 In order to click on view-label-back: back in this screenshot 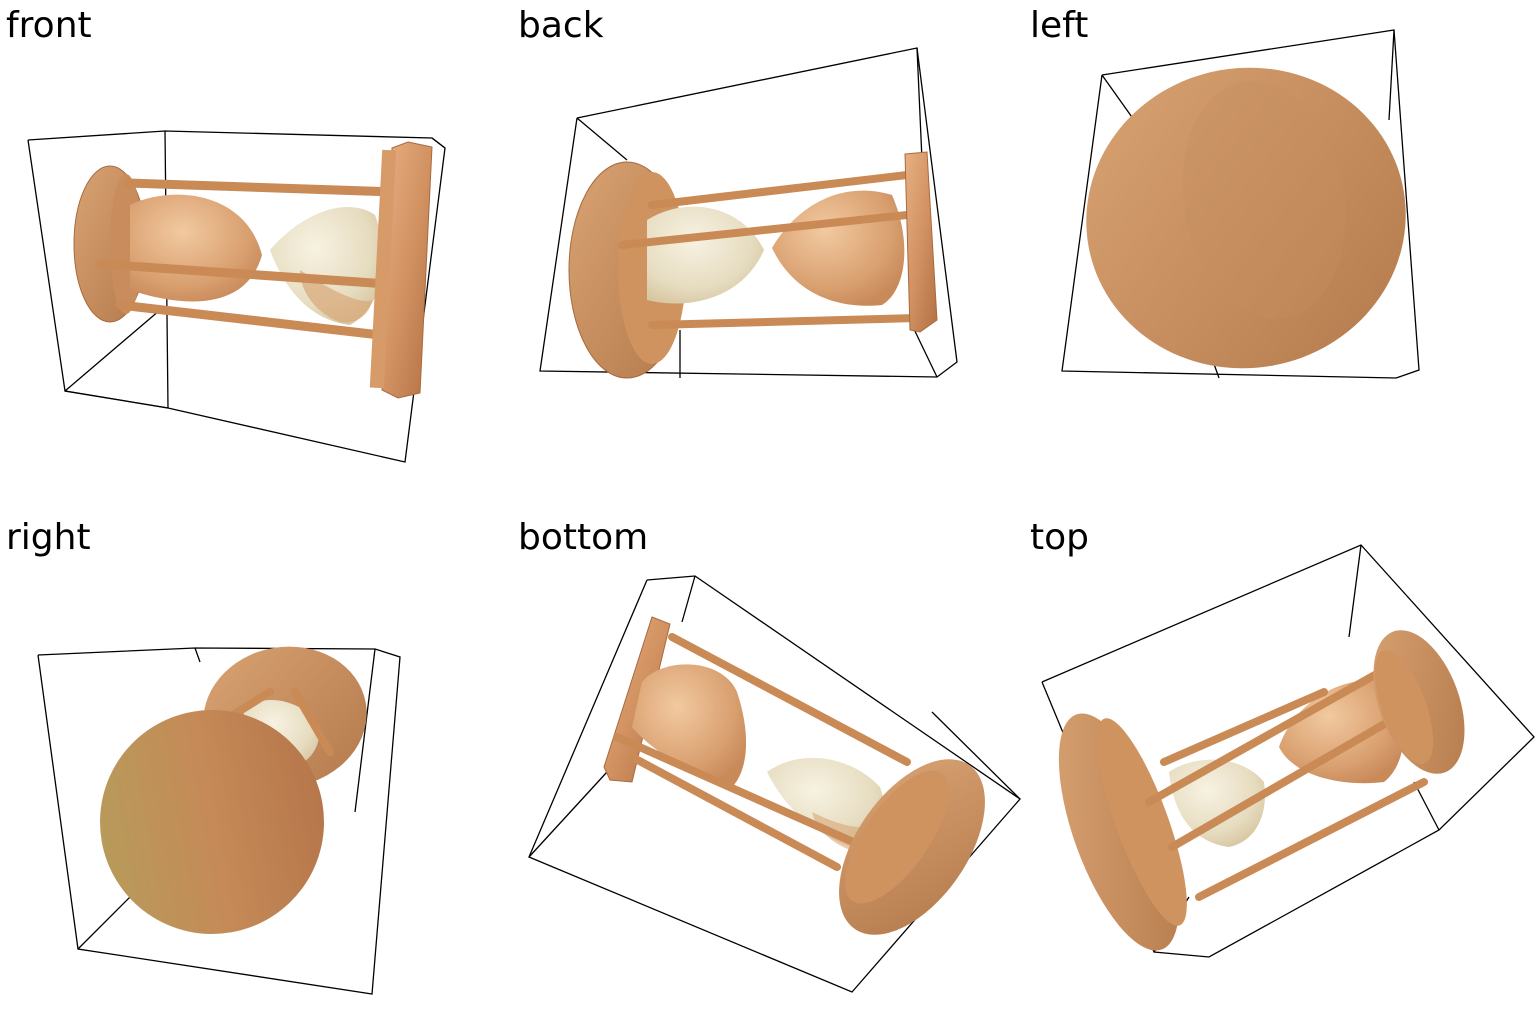, I will do `click(561, 25)`.